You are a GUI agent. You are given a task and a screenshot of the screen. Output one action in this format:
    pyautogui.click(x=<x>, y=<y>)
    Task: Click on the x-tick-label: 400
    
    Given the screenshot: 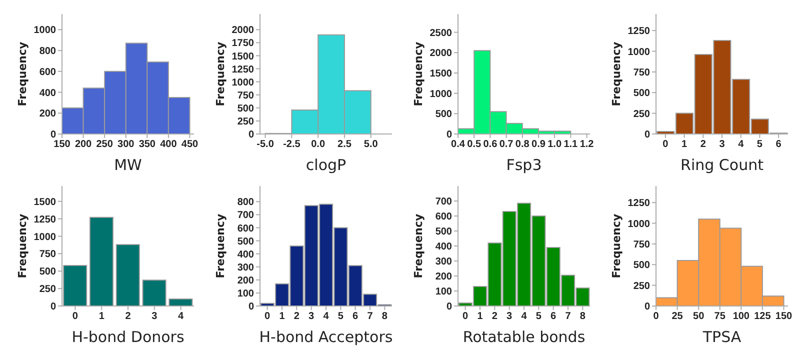 What is the action you would take?
    pyautogui.click(x=169, y=144)
    